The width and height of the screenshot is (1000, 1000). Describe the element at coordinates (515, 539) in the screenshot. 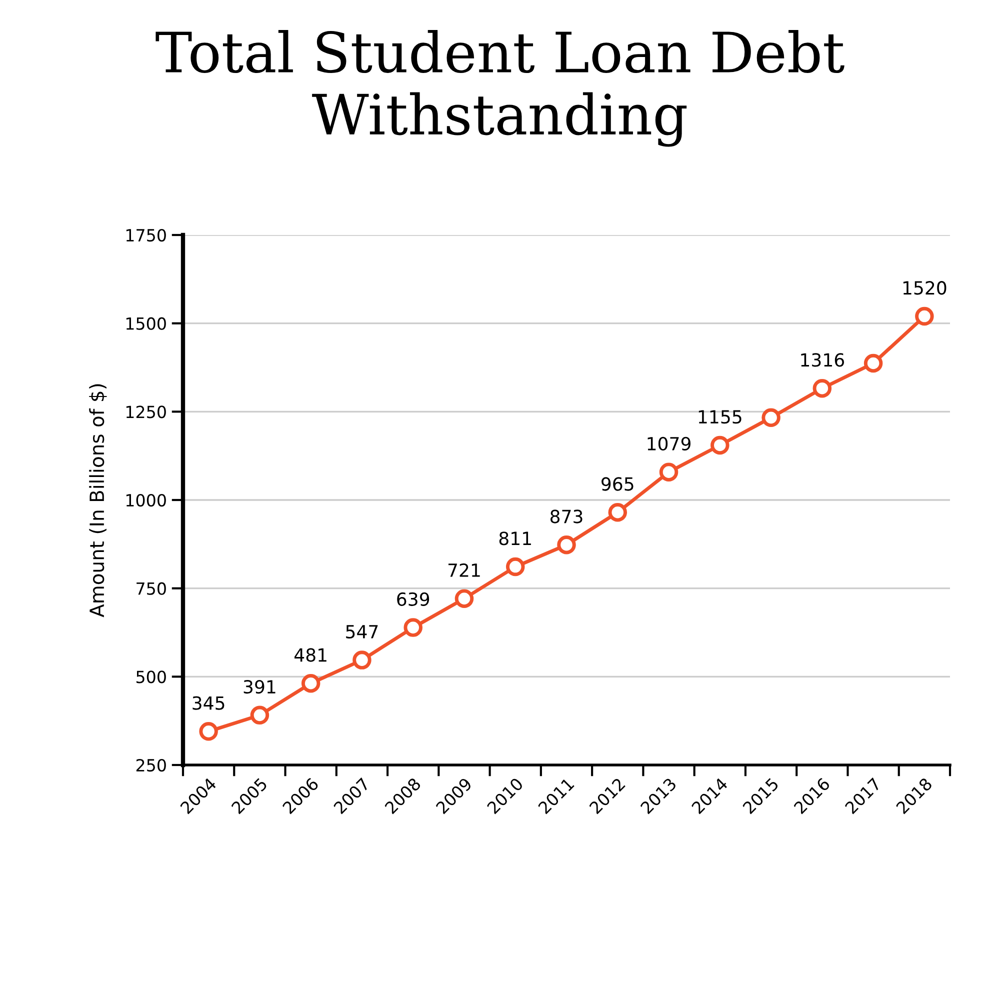

I see `data-label: 811` at that location.